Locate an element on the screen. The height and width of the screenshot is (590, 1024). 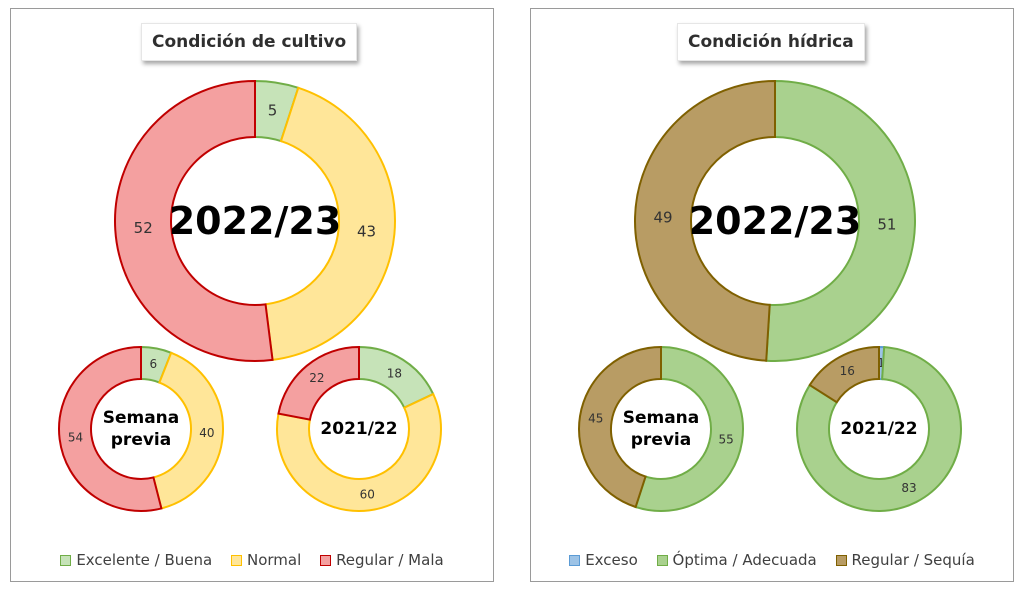
legend-item-regular-mala: Regular / Mala is located at coordinates (382, 560).